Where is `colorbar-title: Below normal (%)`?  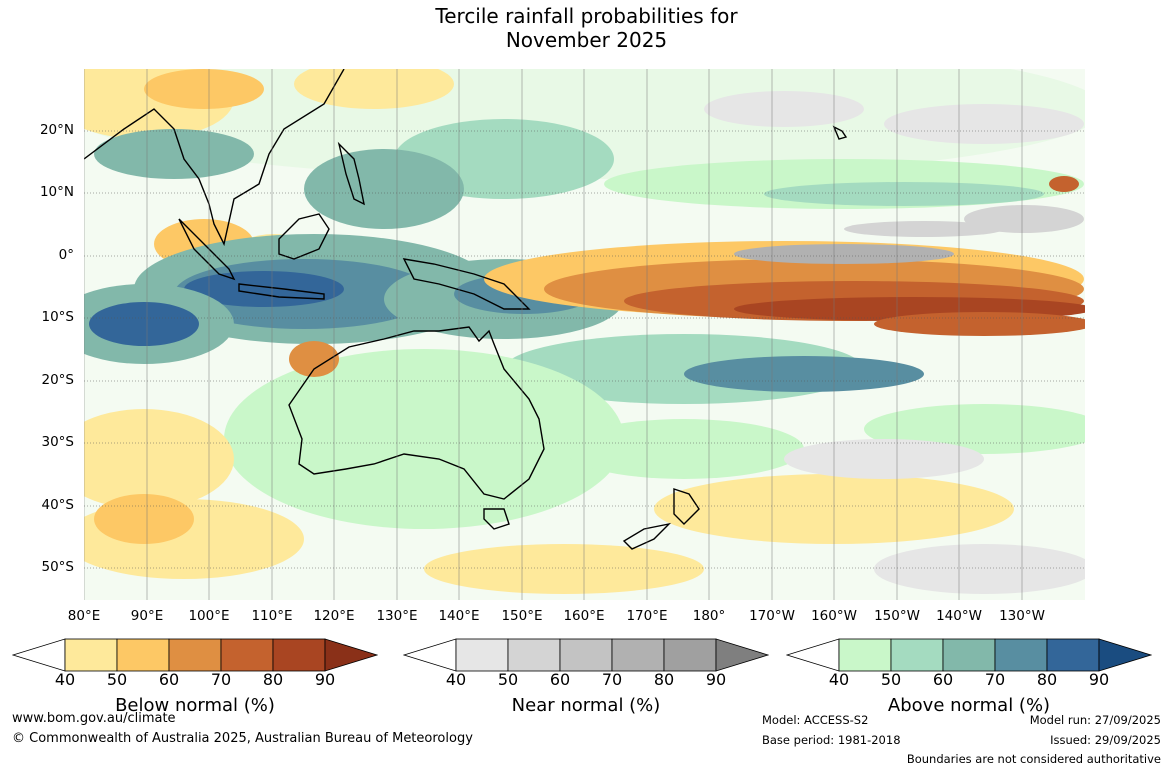 colorbar-title: Below normal (%) is located at coordinates (195, 705).